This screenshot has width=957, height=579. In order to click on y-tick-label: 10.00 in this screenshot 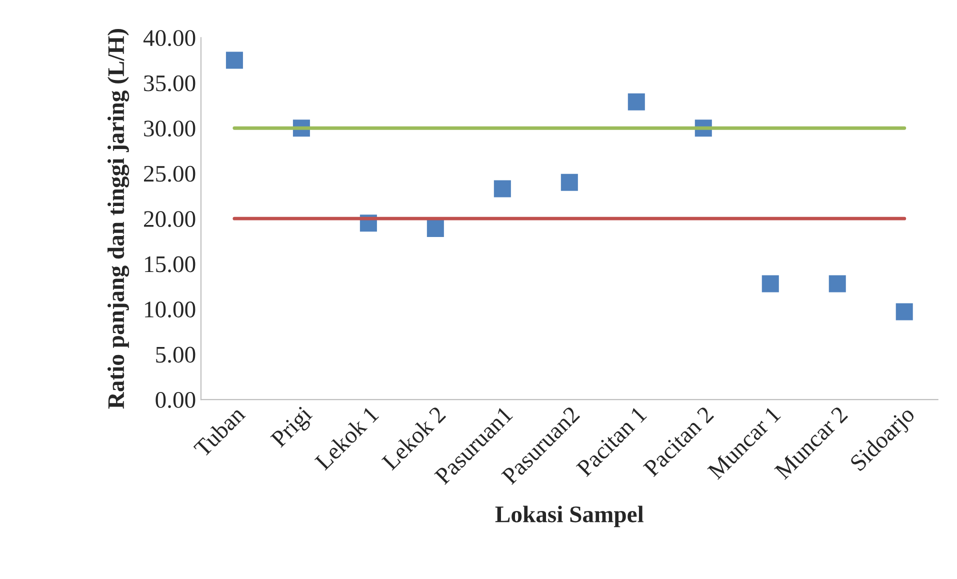, I will do `click(170, 310)`.